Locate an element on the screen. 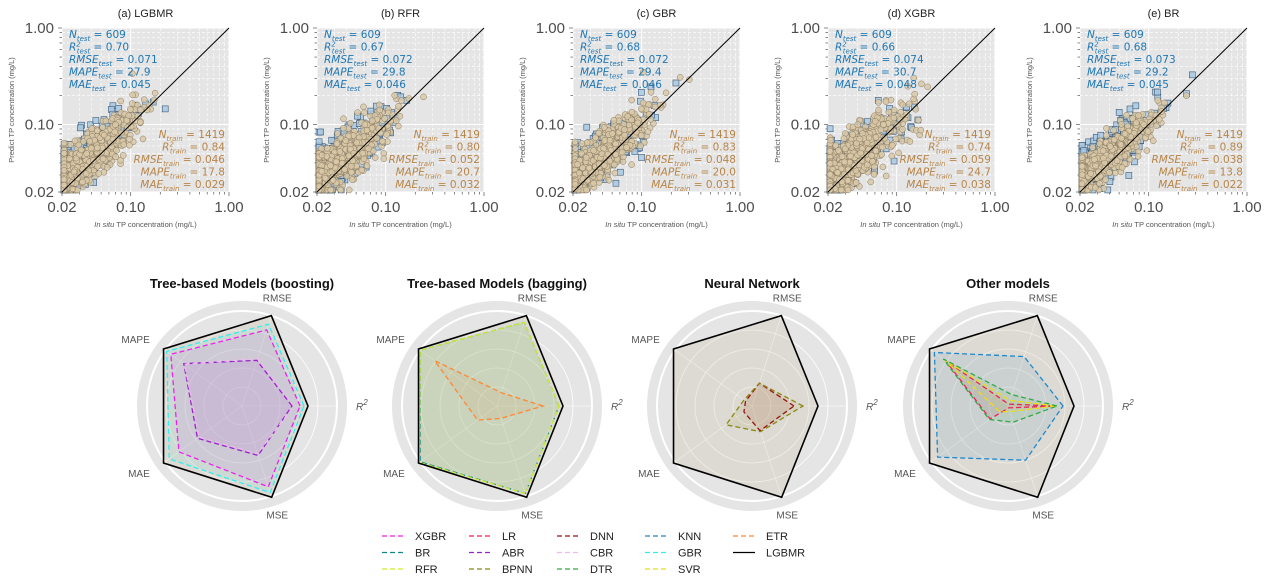  x-tick-label: 0.10 is located at coordinates (385, 207).